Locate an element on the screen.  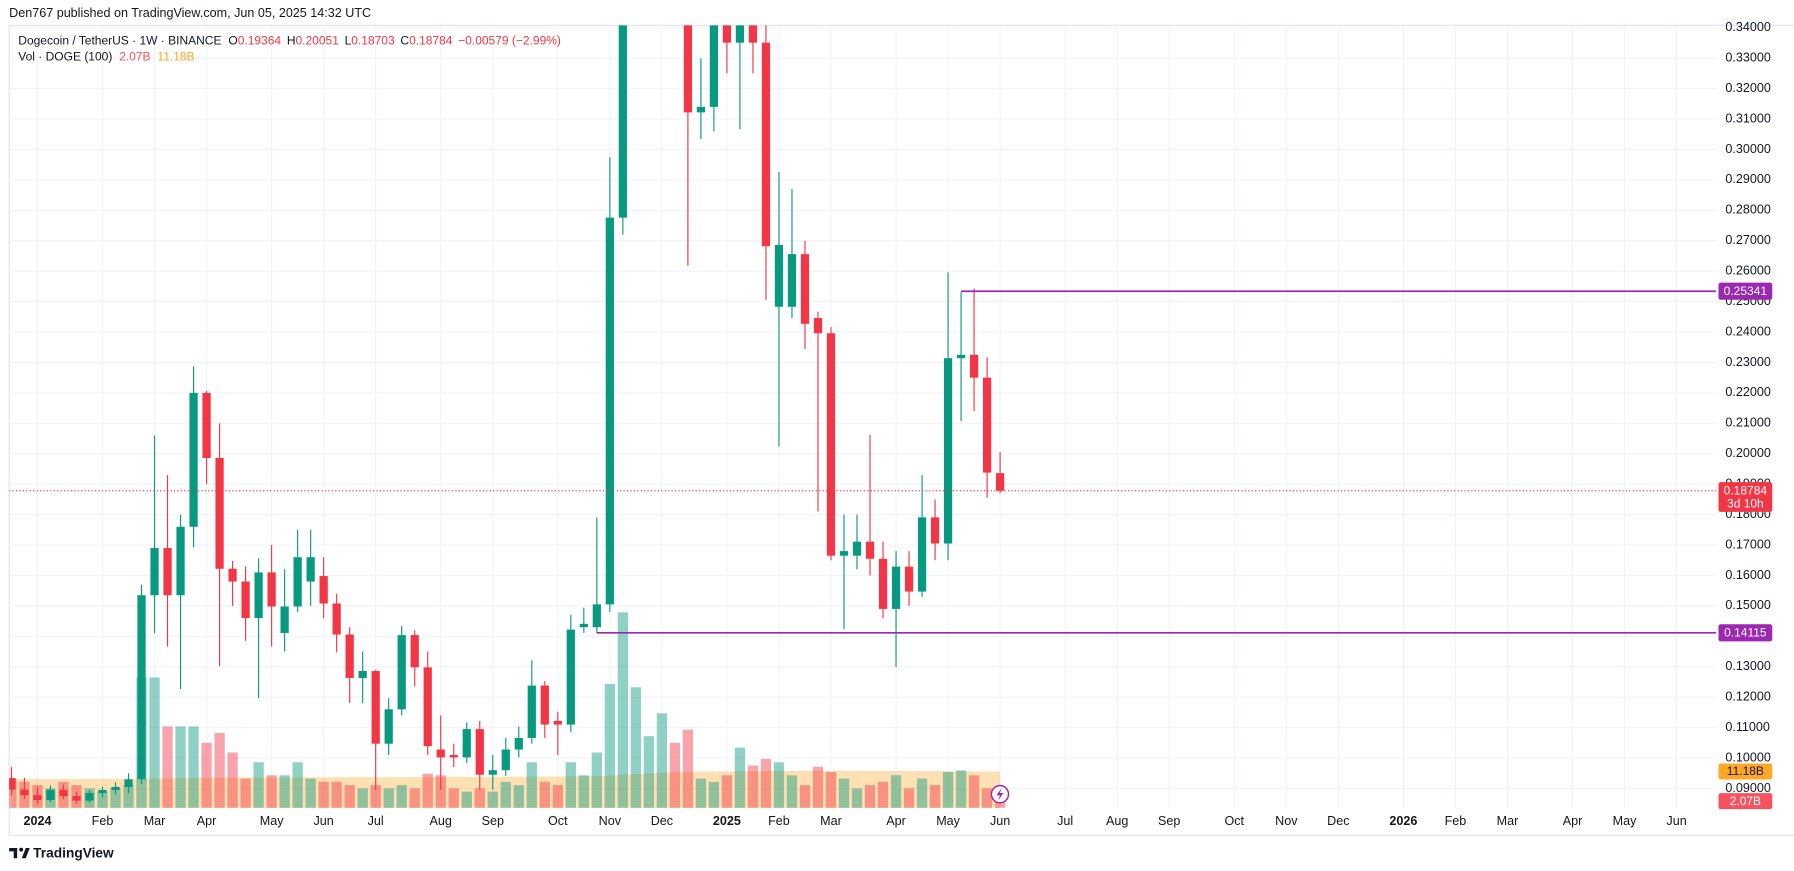
y-tick-label: 0.11000 is located at coordinates (1747, 727).